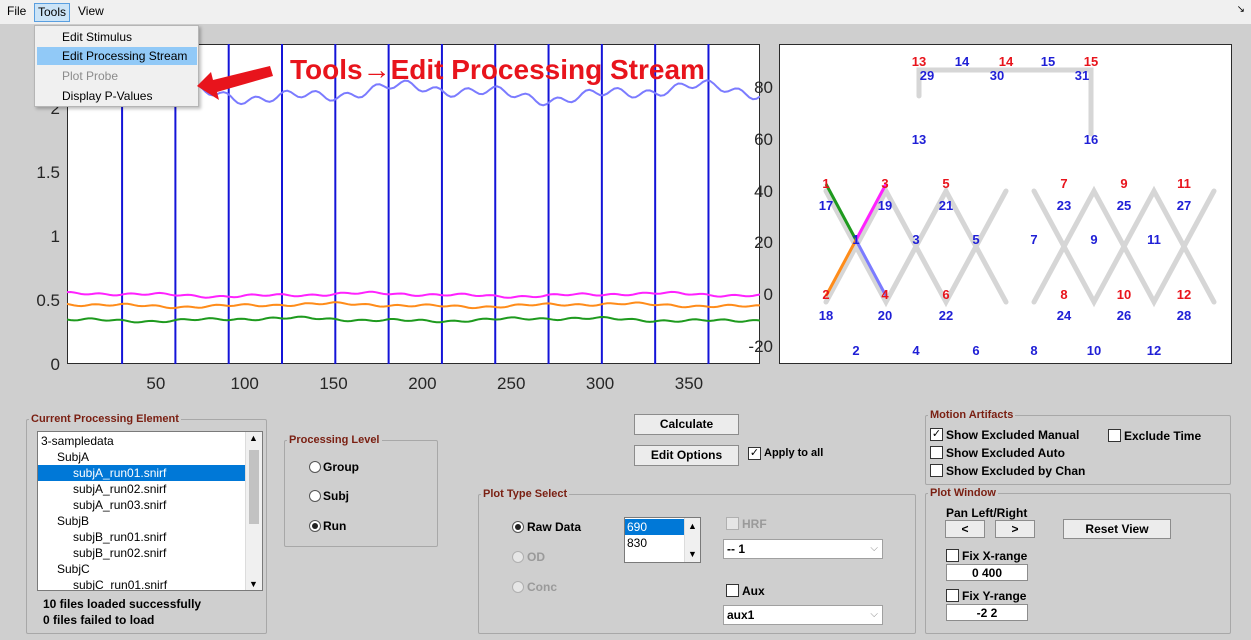 The width and height of the screenshot is (1251, 640). I want to click on detector-label: 22, so click(946, 315).